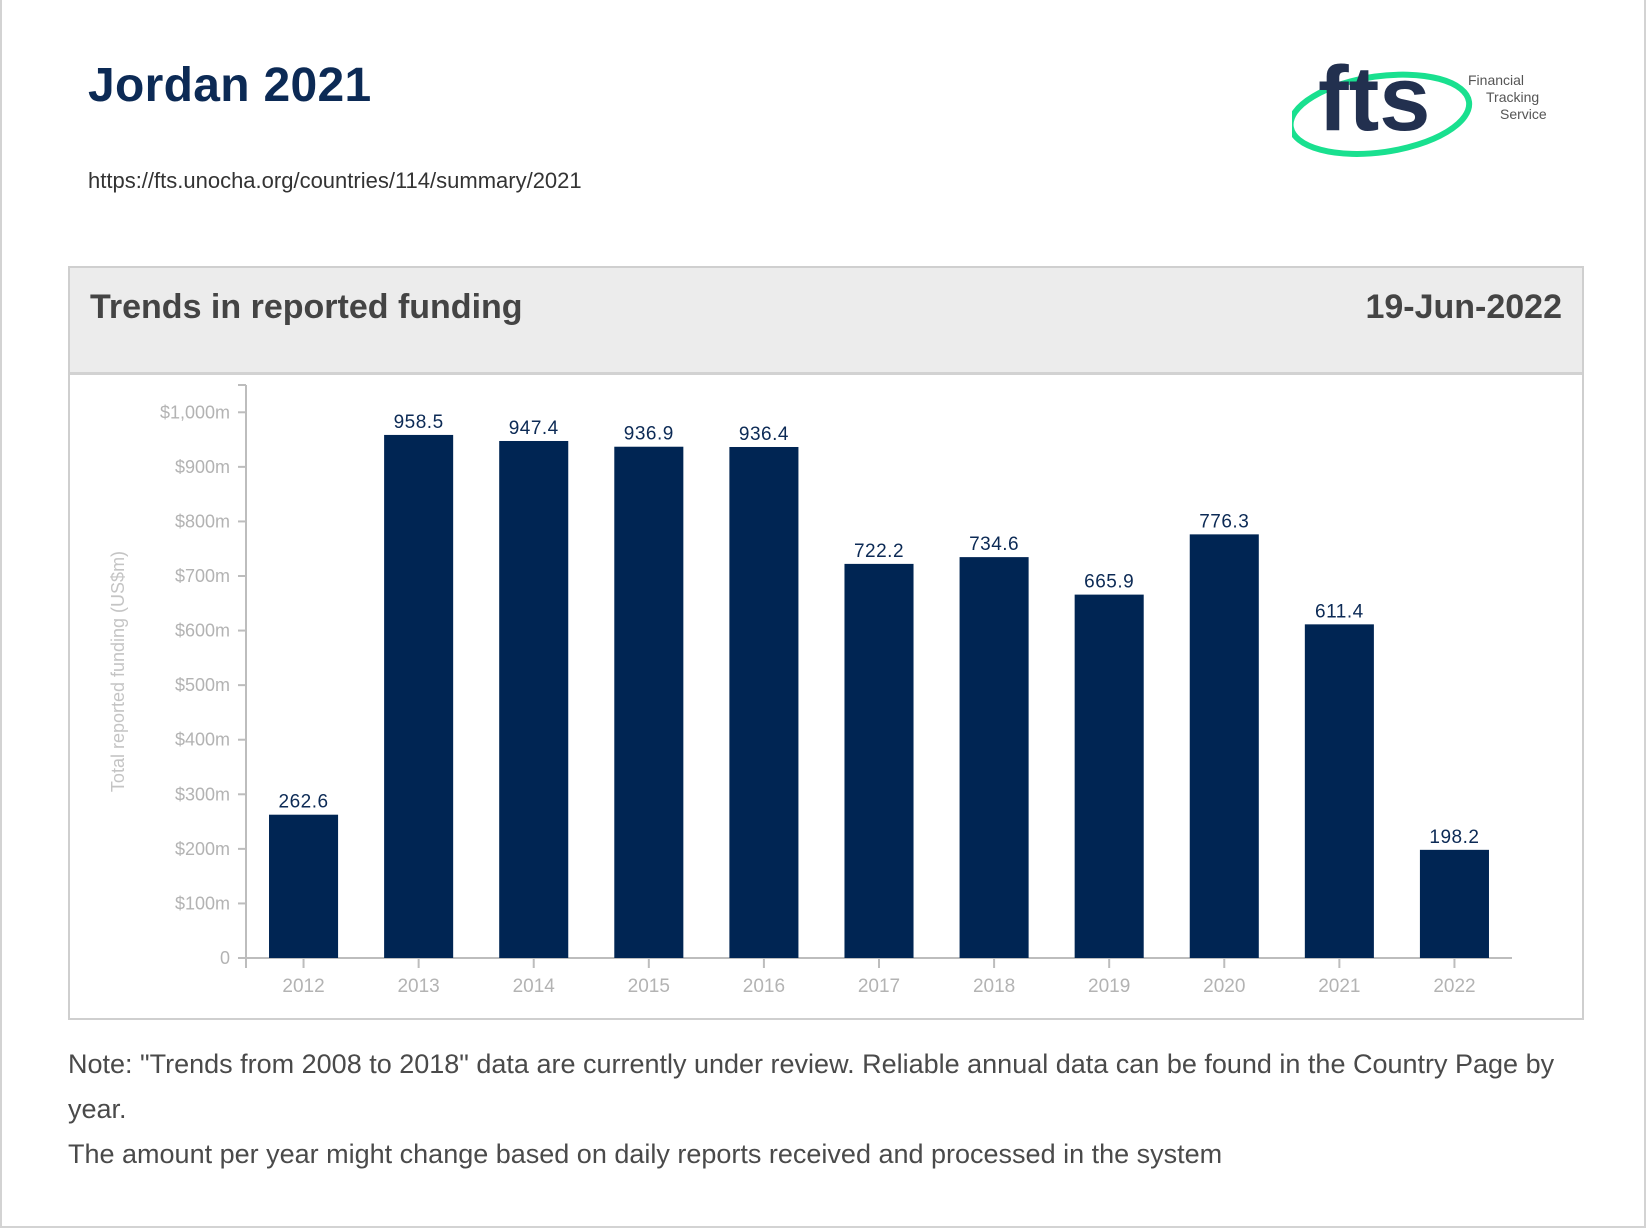  What do you see at coordinates (419, 696) in the screenshot?
I see `bar-2013` at bounding box center [419, 696].